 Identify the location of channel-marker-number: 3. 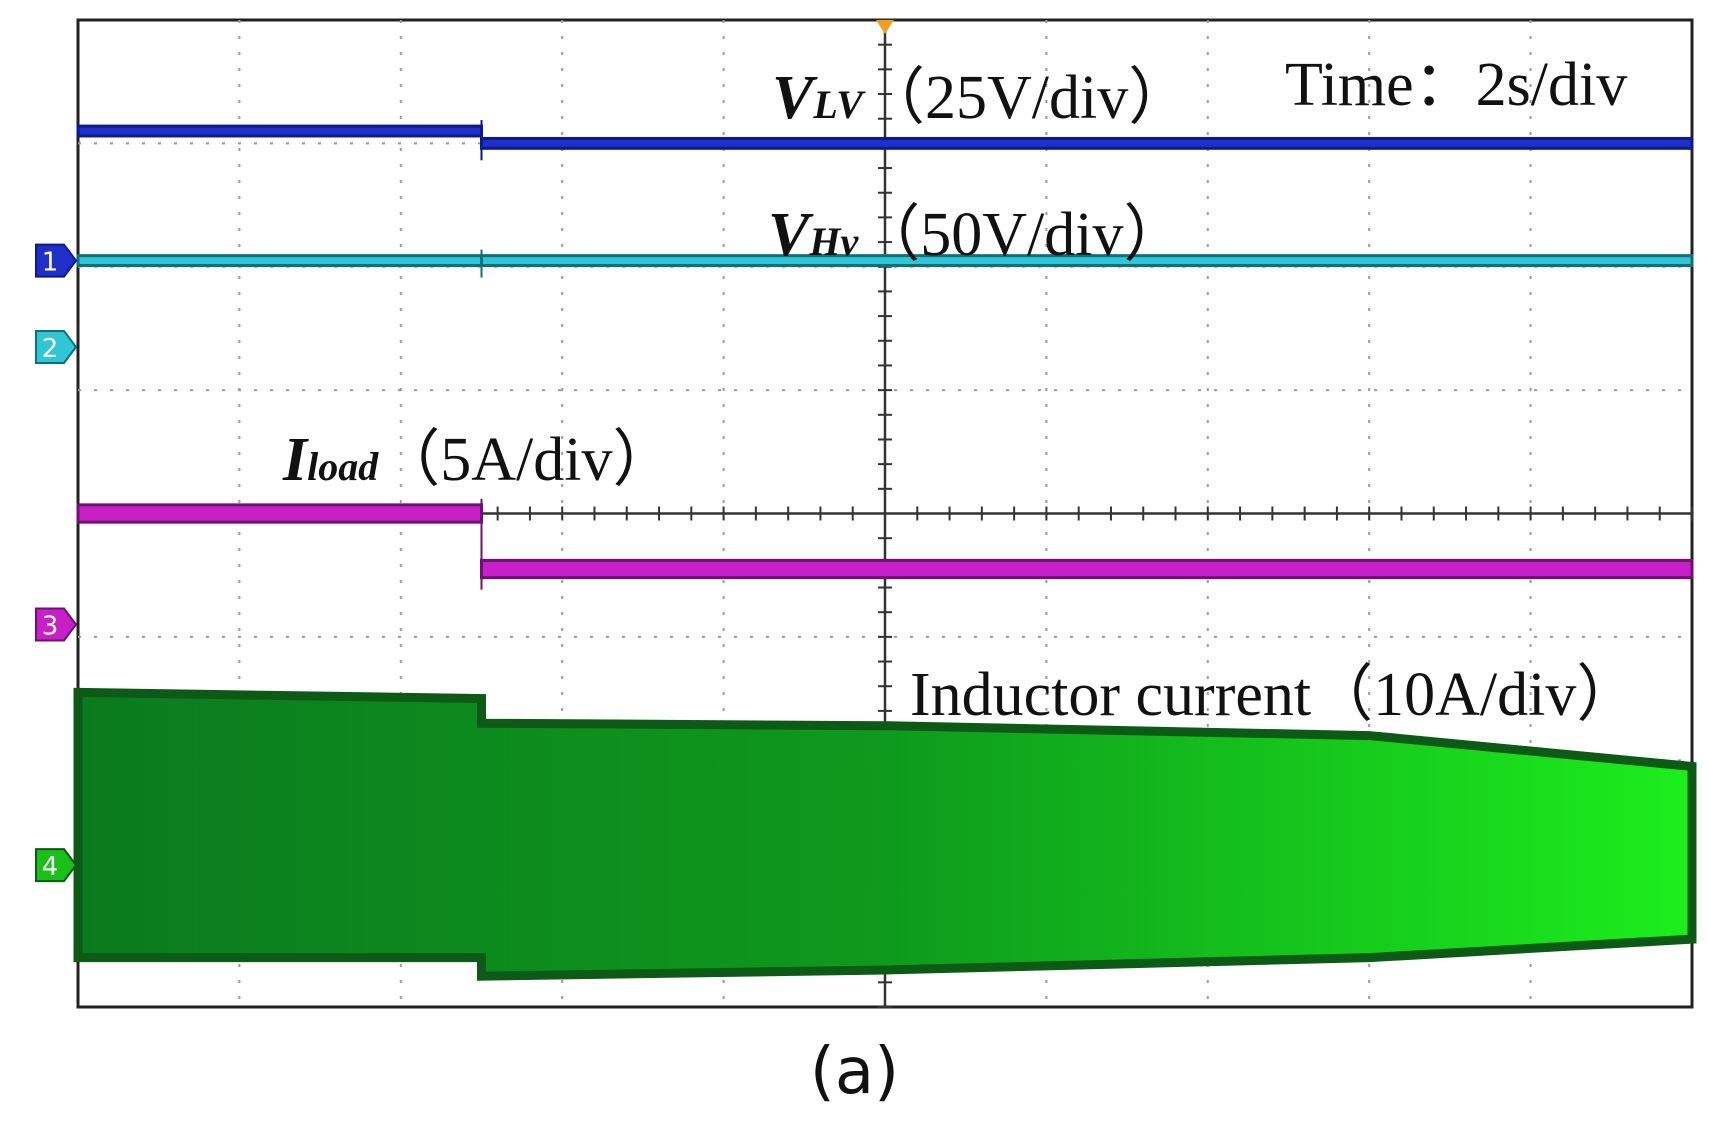
(50, 627).